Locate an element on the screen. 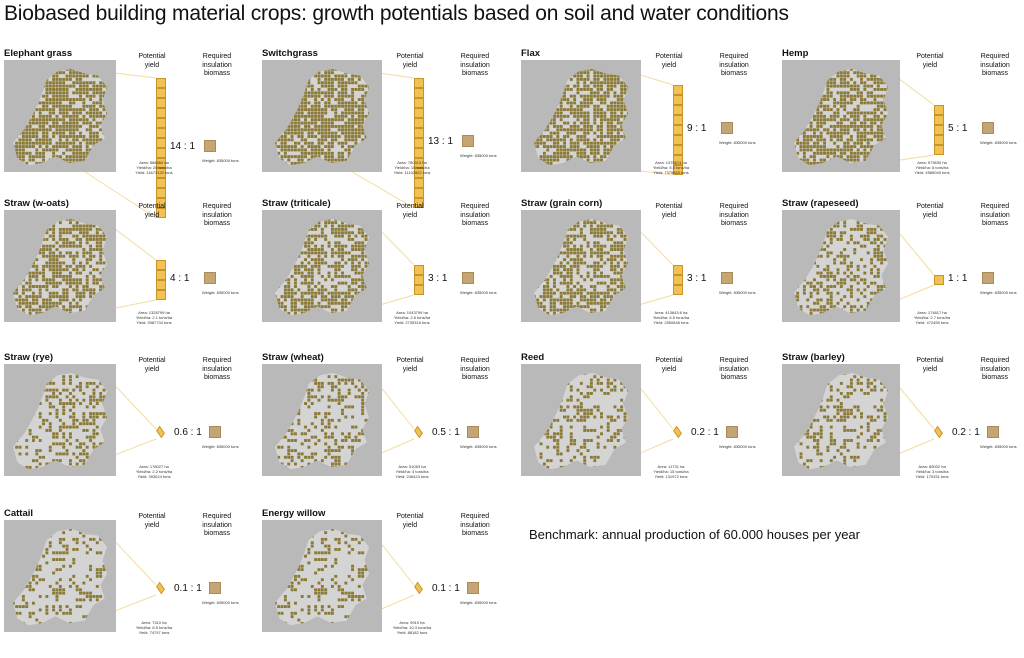 This screenshot has width=1024, height=658. crop-name: Straw (triticale) is located at coordinates (296, 203).